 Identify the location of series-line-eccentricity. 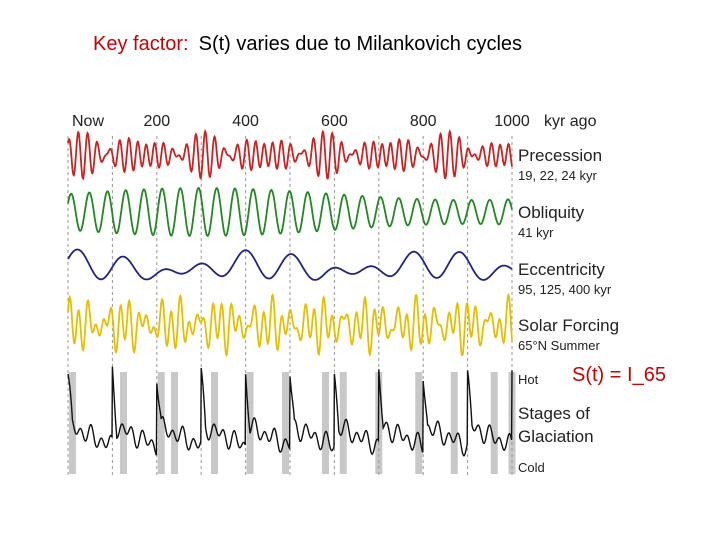
(290, 264).